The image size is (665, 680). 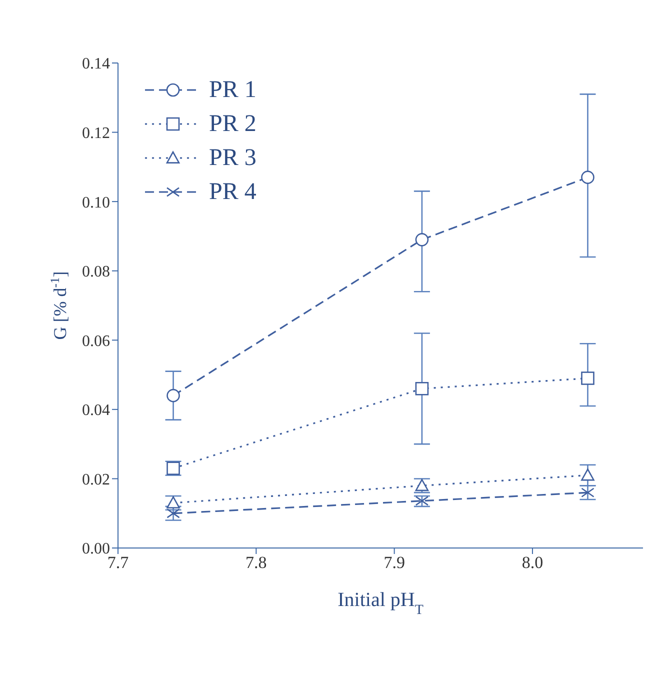 What do you see at coordinates (394, 562) in the screenshot?
I see `x-tick-label: 7.9` at bounding box center [394, 562].